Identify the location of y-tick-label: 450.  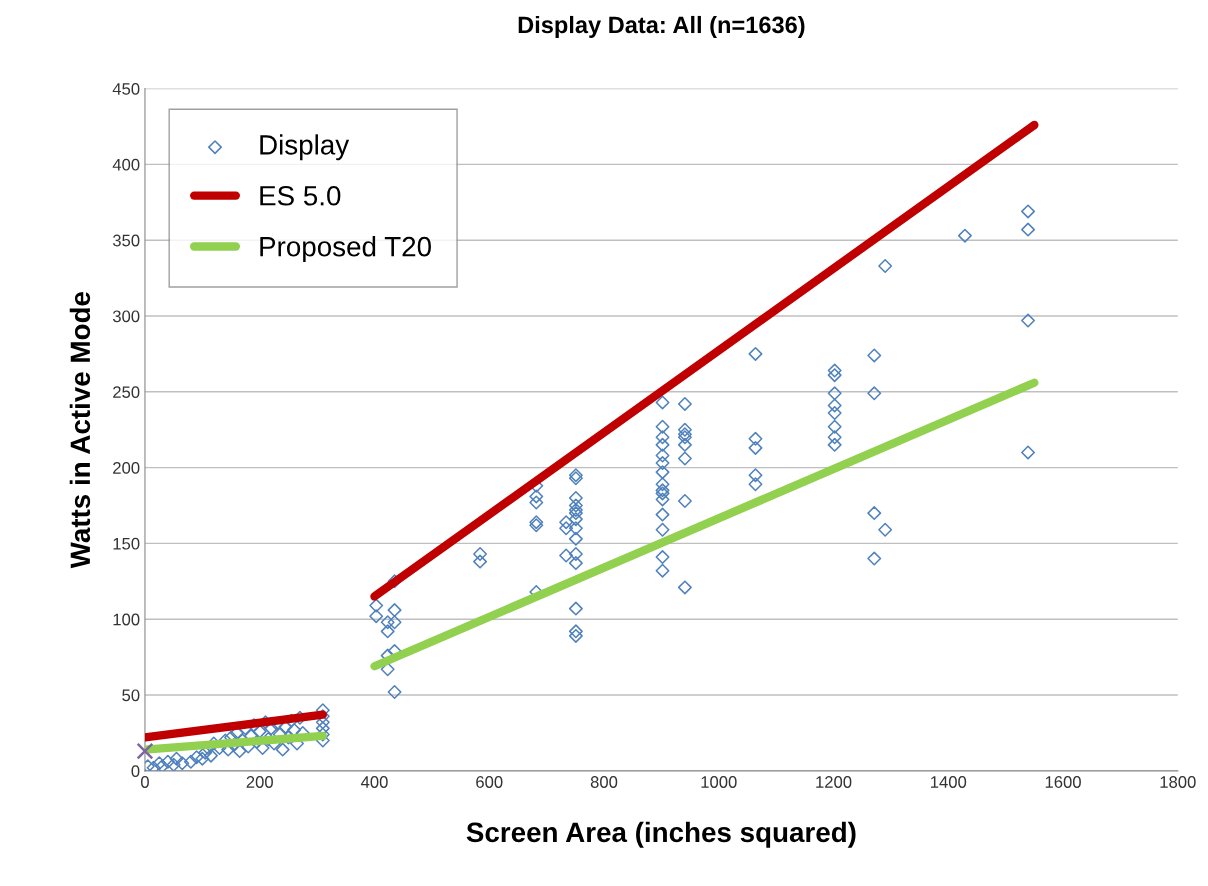
(126, 89).